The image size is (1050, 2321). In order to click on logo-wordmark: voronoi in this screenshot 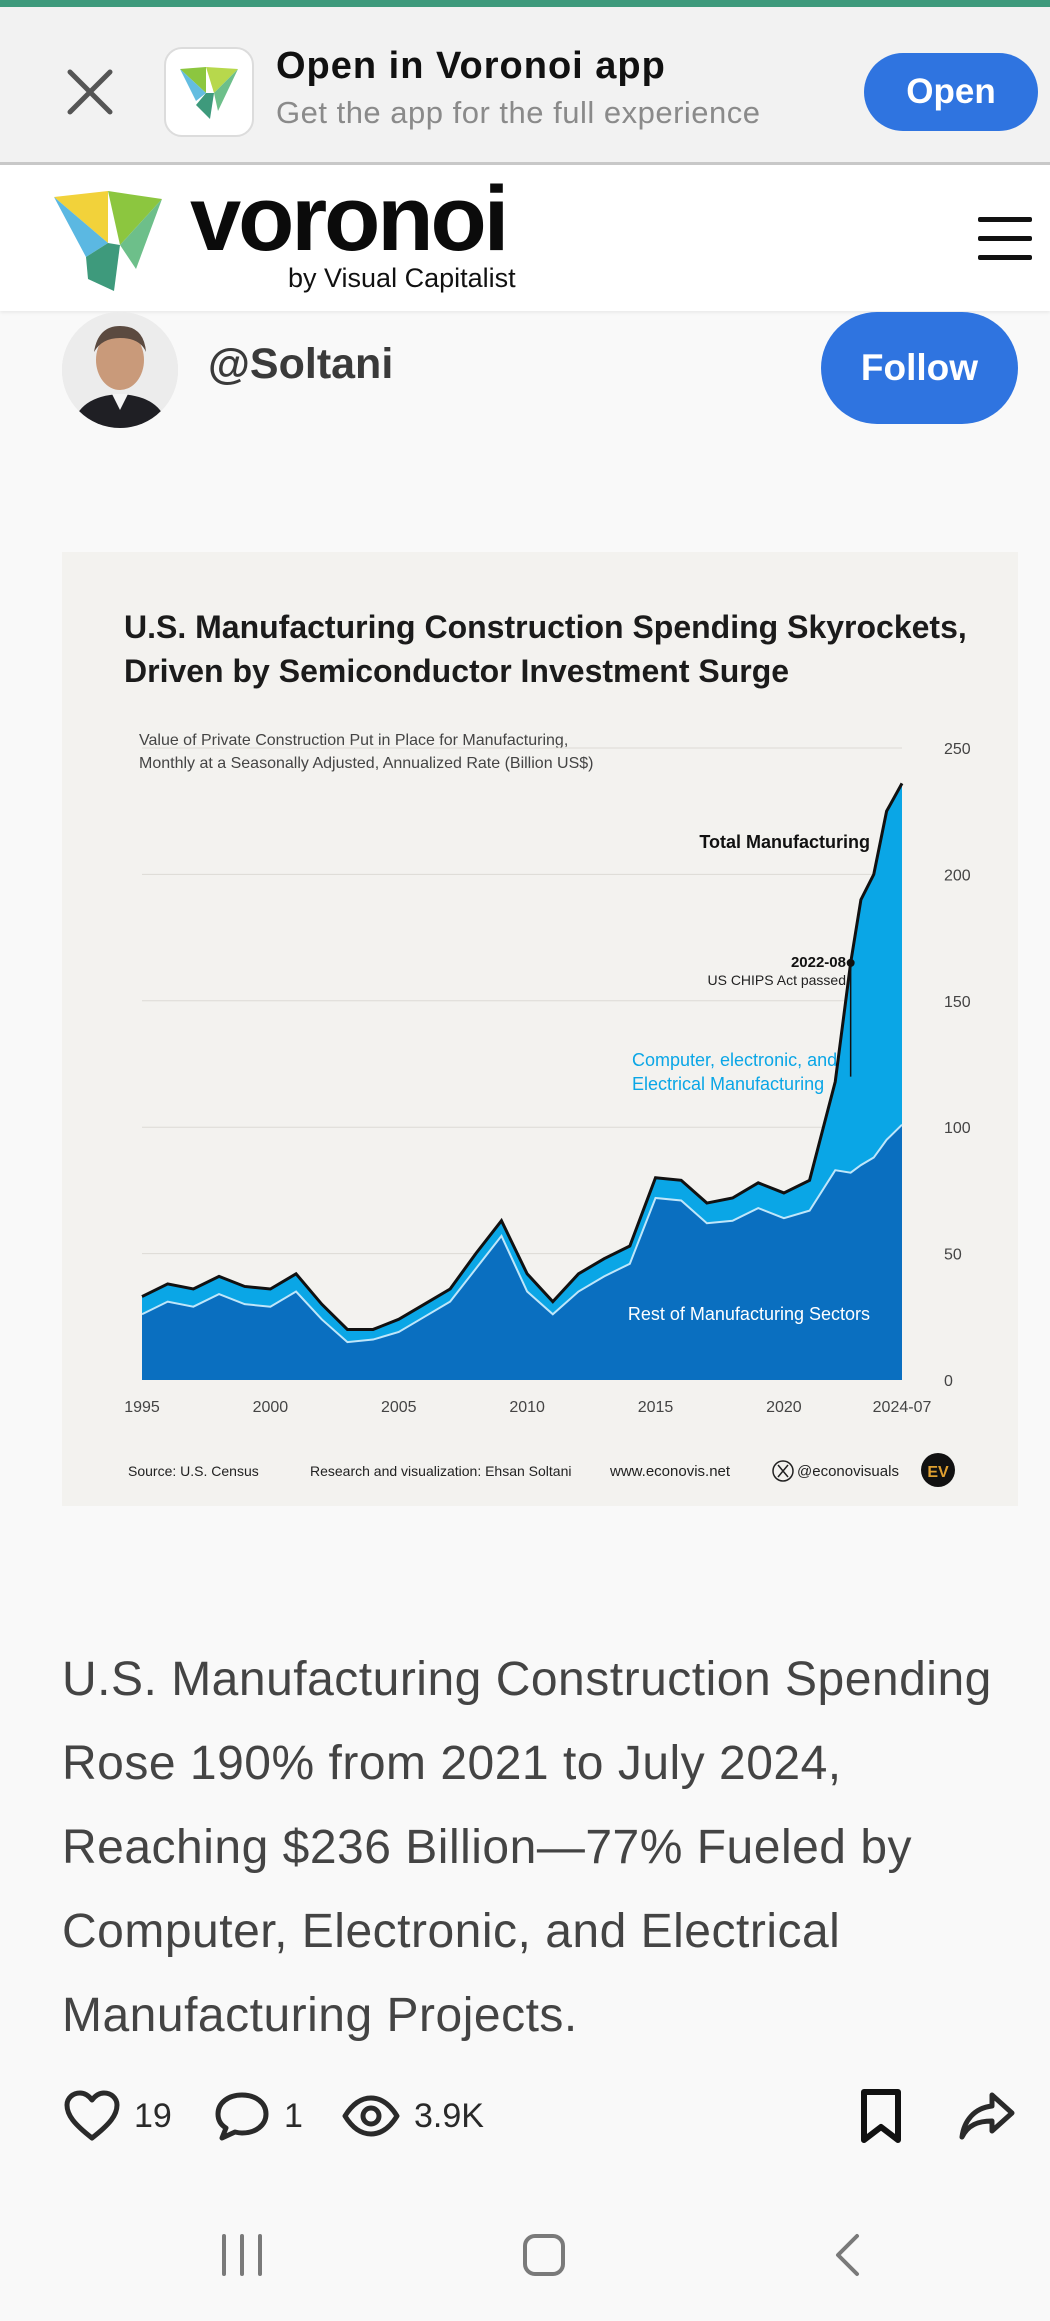, I will do `click(349, 219)`.